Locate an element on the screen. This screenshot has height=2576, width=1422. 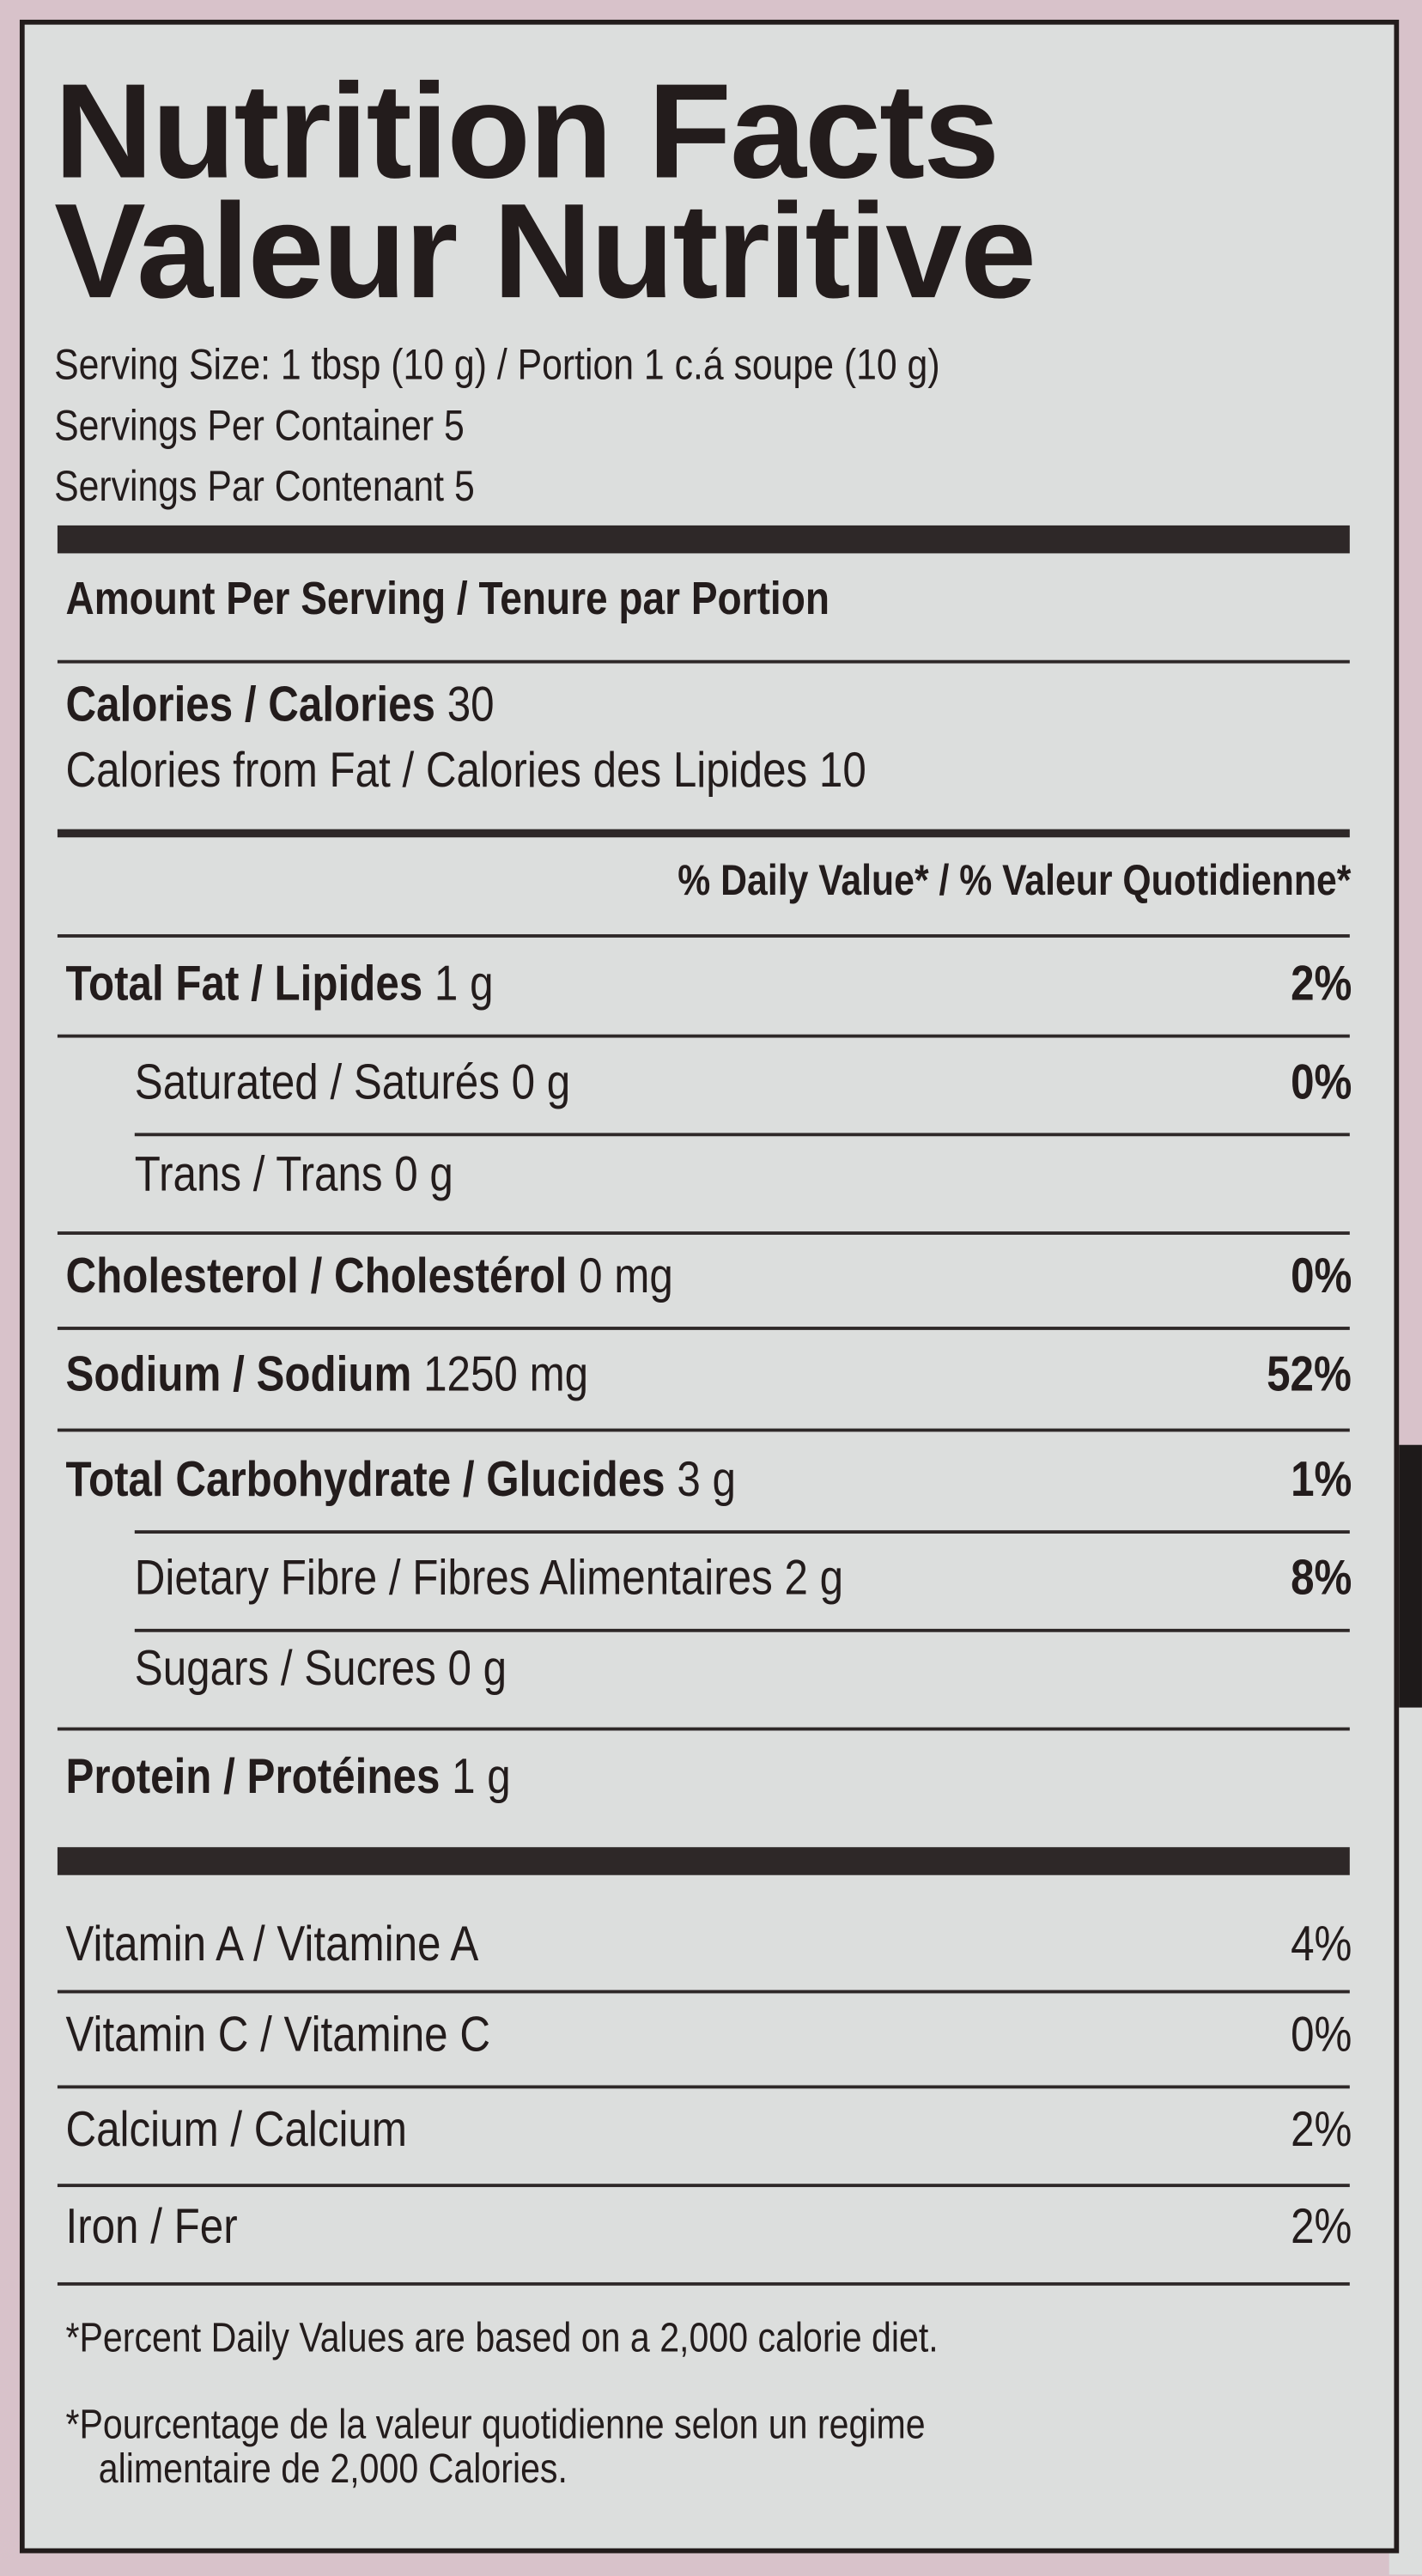
vitamin-daily-value: 4% is located at coordinates (1321, 1945).